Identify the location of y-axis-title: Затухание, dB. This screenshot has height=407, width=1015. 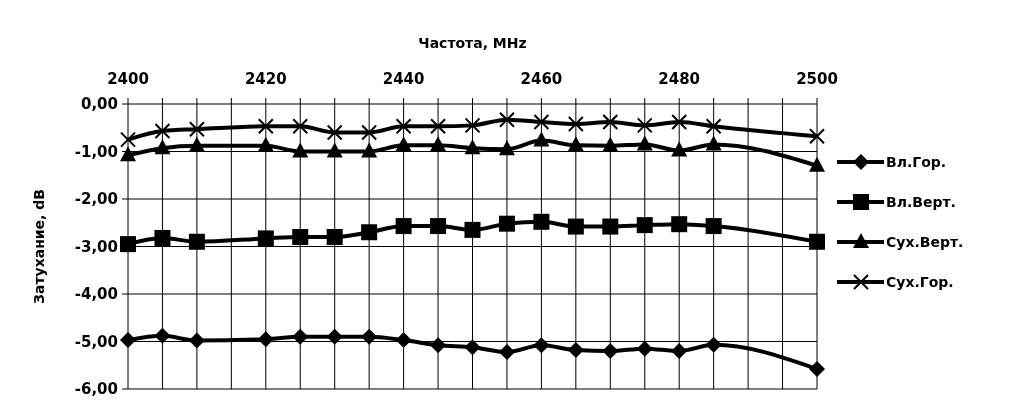
(39, 246).